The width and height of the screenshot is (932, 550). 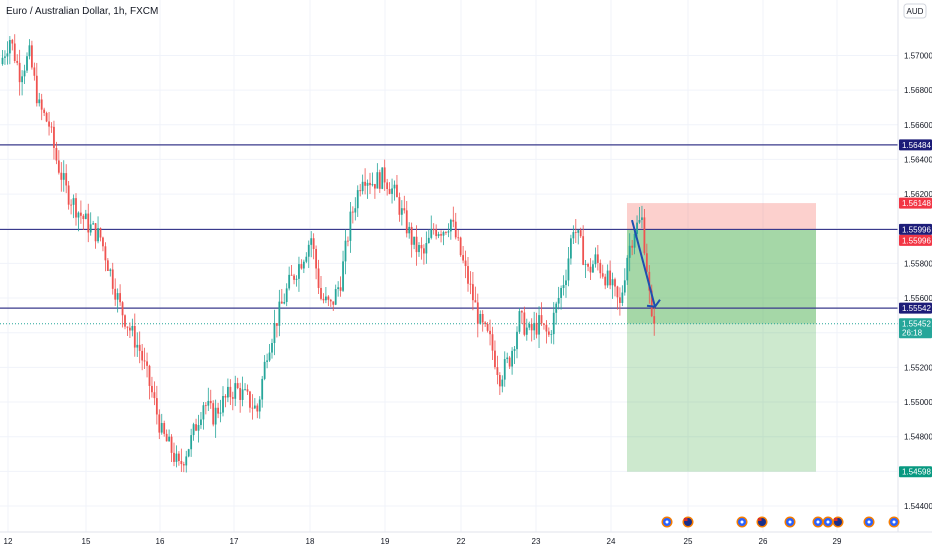 I want to click on price-tag-level: 1.55996, so click(x=915, y=229).